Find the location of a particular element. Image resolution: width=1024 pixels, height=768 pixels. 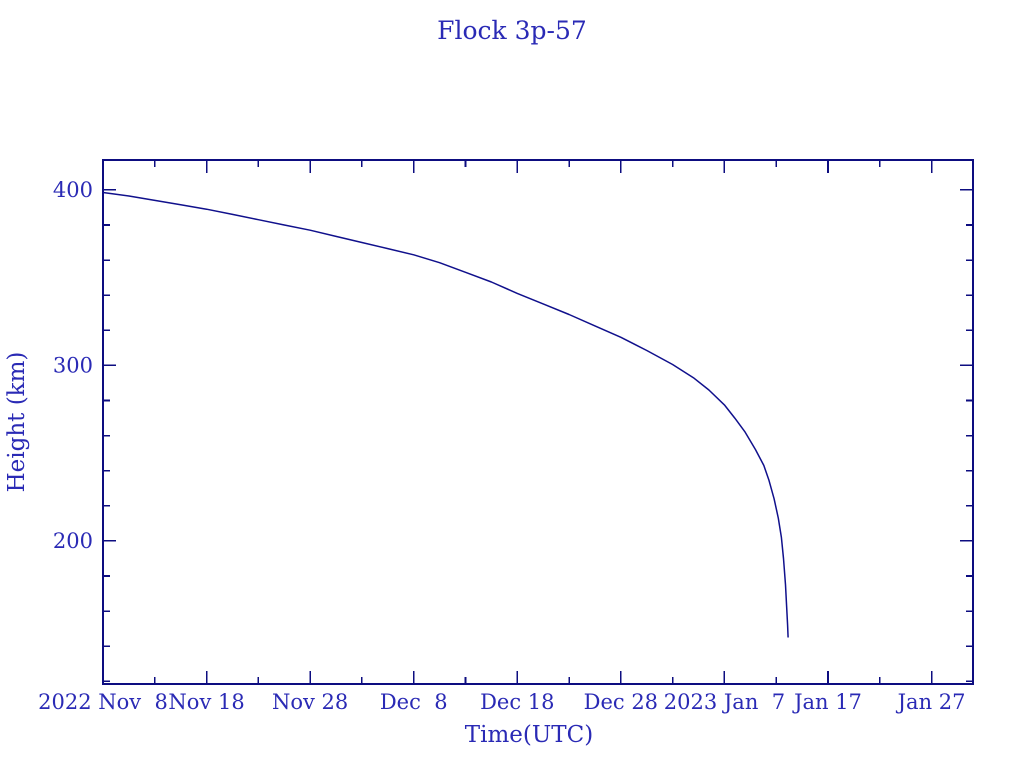

x-axis-title: Time(UTC) is located at coordinates (529, 735).